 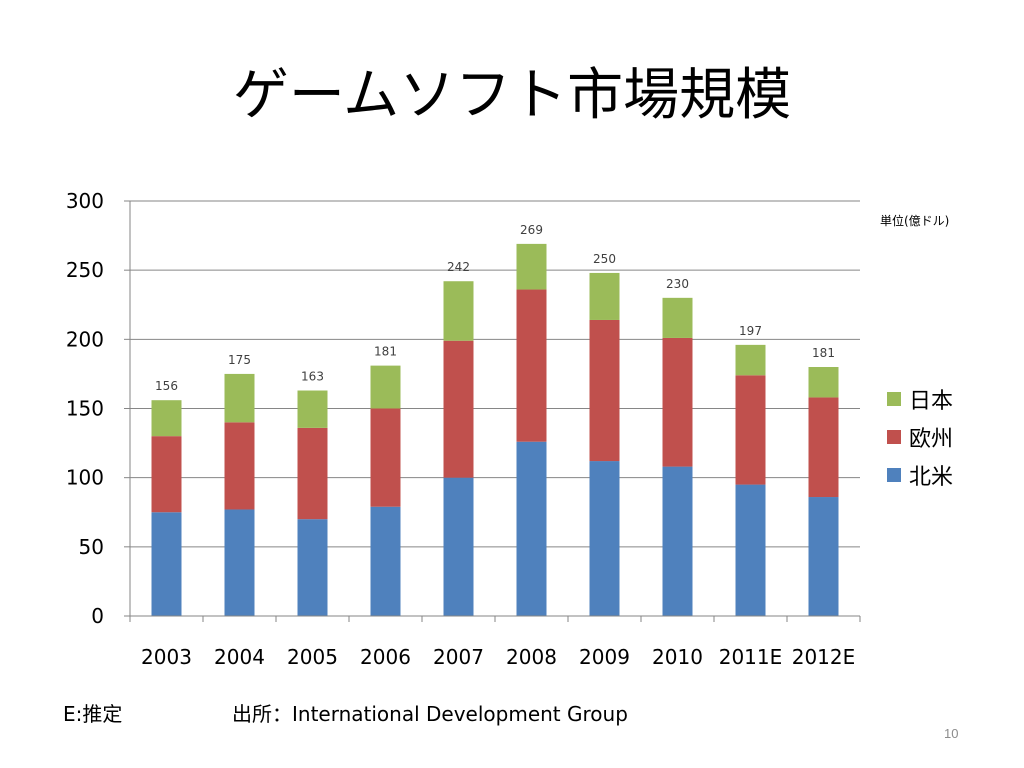 I want to click on legend-label-japan: 日本, so click(x=931, y=401).